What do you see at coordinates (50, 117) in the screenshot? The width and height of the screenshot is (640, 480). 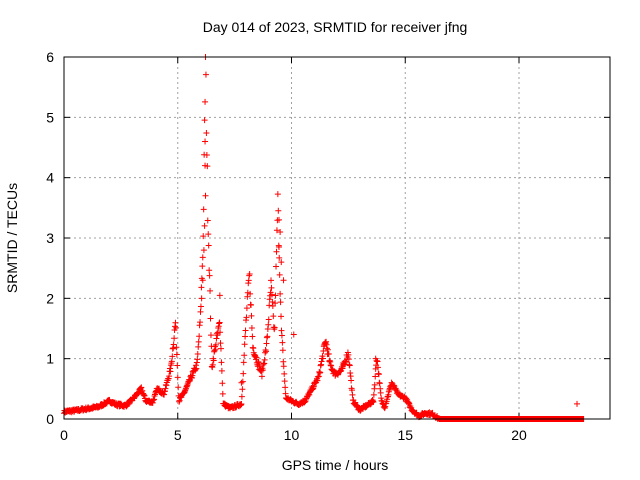 I see `y-tick-label: 5` at bounding box center [50, 117].